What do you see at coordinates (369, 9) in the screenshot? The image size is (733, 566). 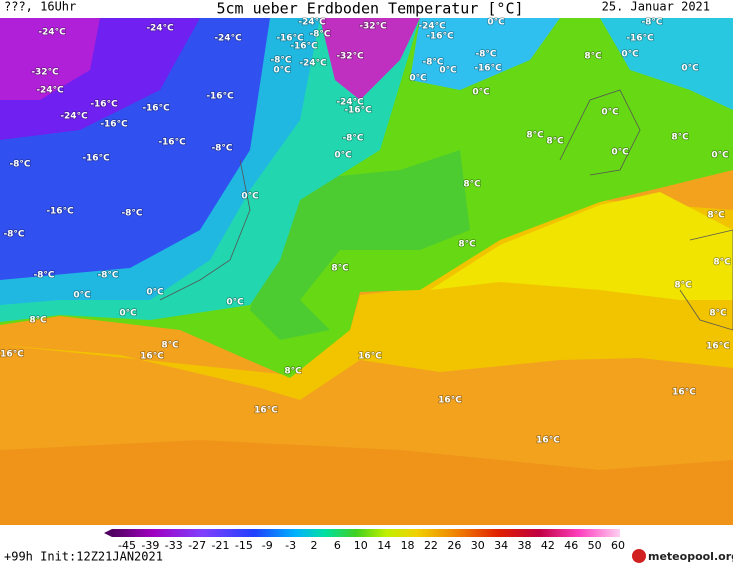 I see `map-title: 5cm ueber Erdboden Temperatur [°C]` at bounding box center [369, 9].